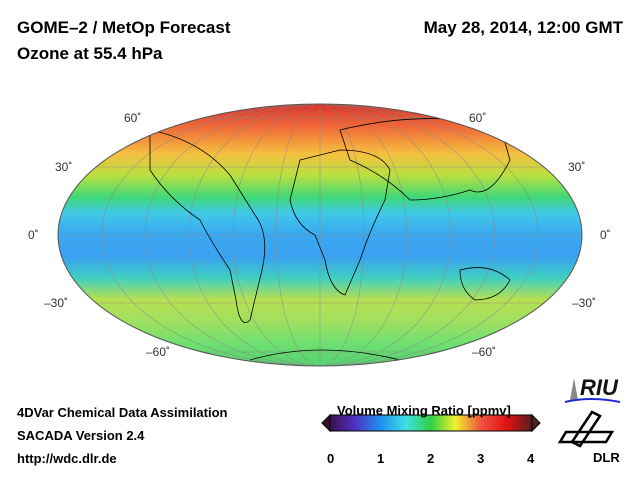  Describe the element at coordinates (584, 303) in the screenshot. I see `lat-label-right-m30: –30˚` at that location.